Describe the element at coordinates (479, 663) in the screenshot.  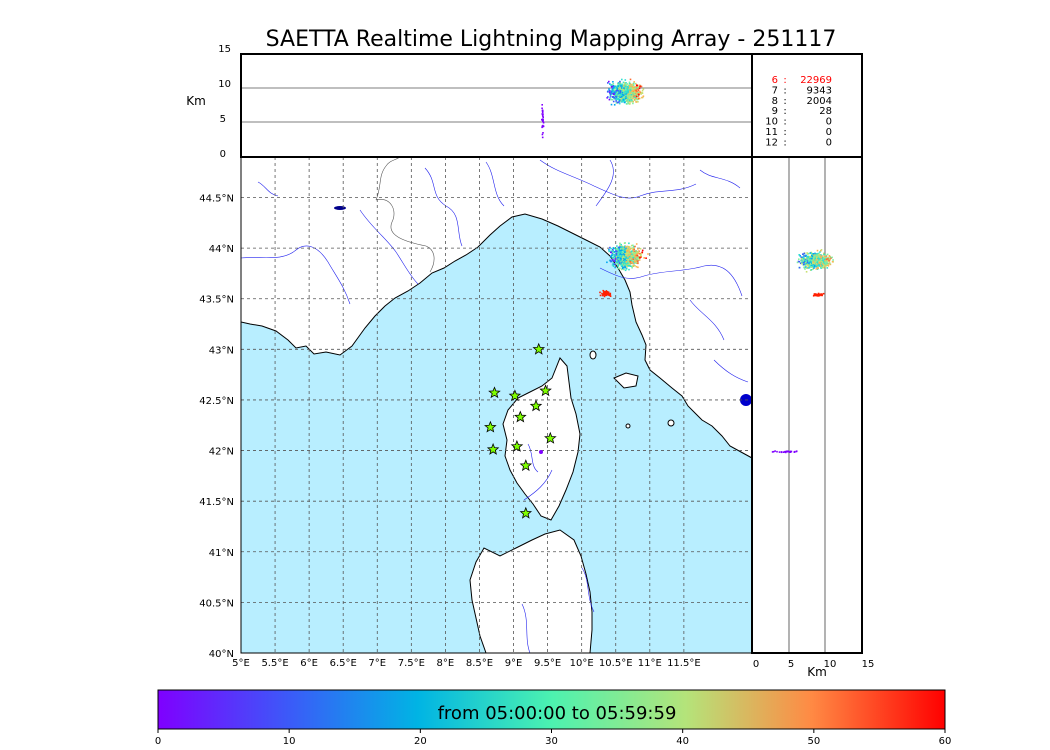
I see `lon-tick-label: 8.5°E` at that location.